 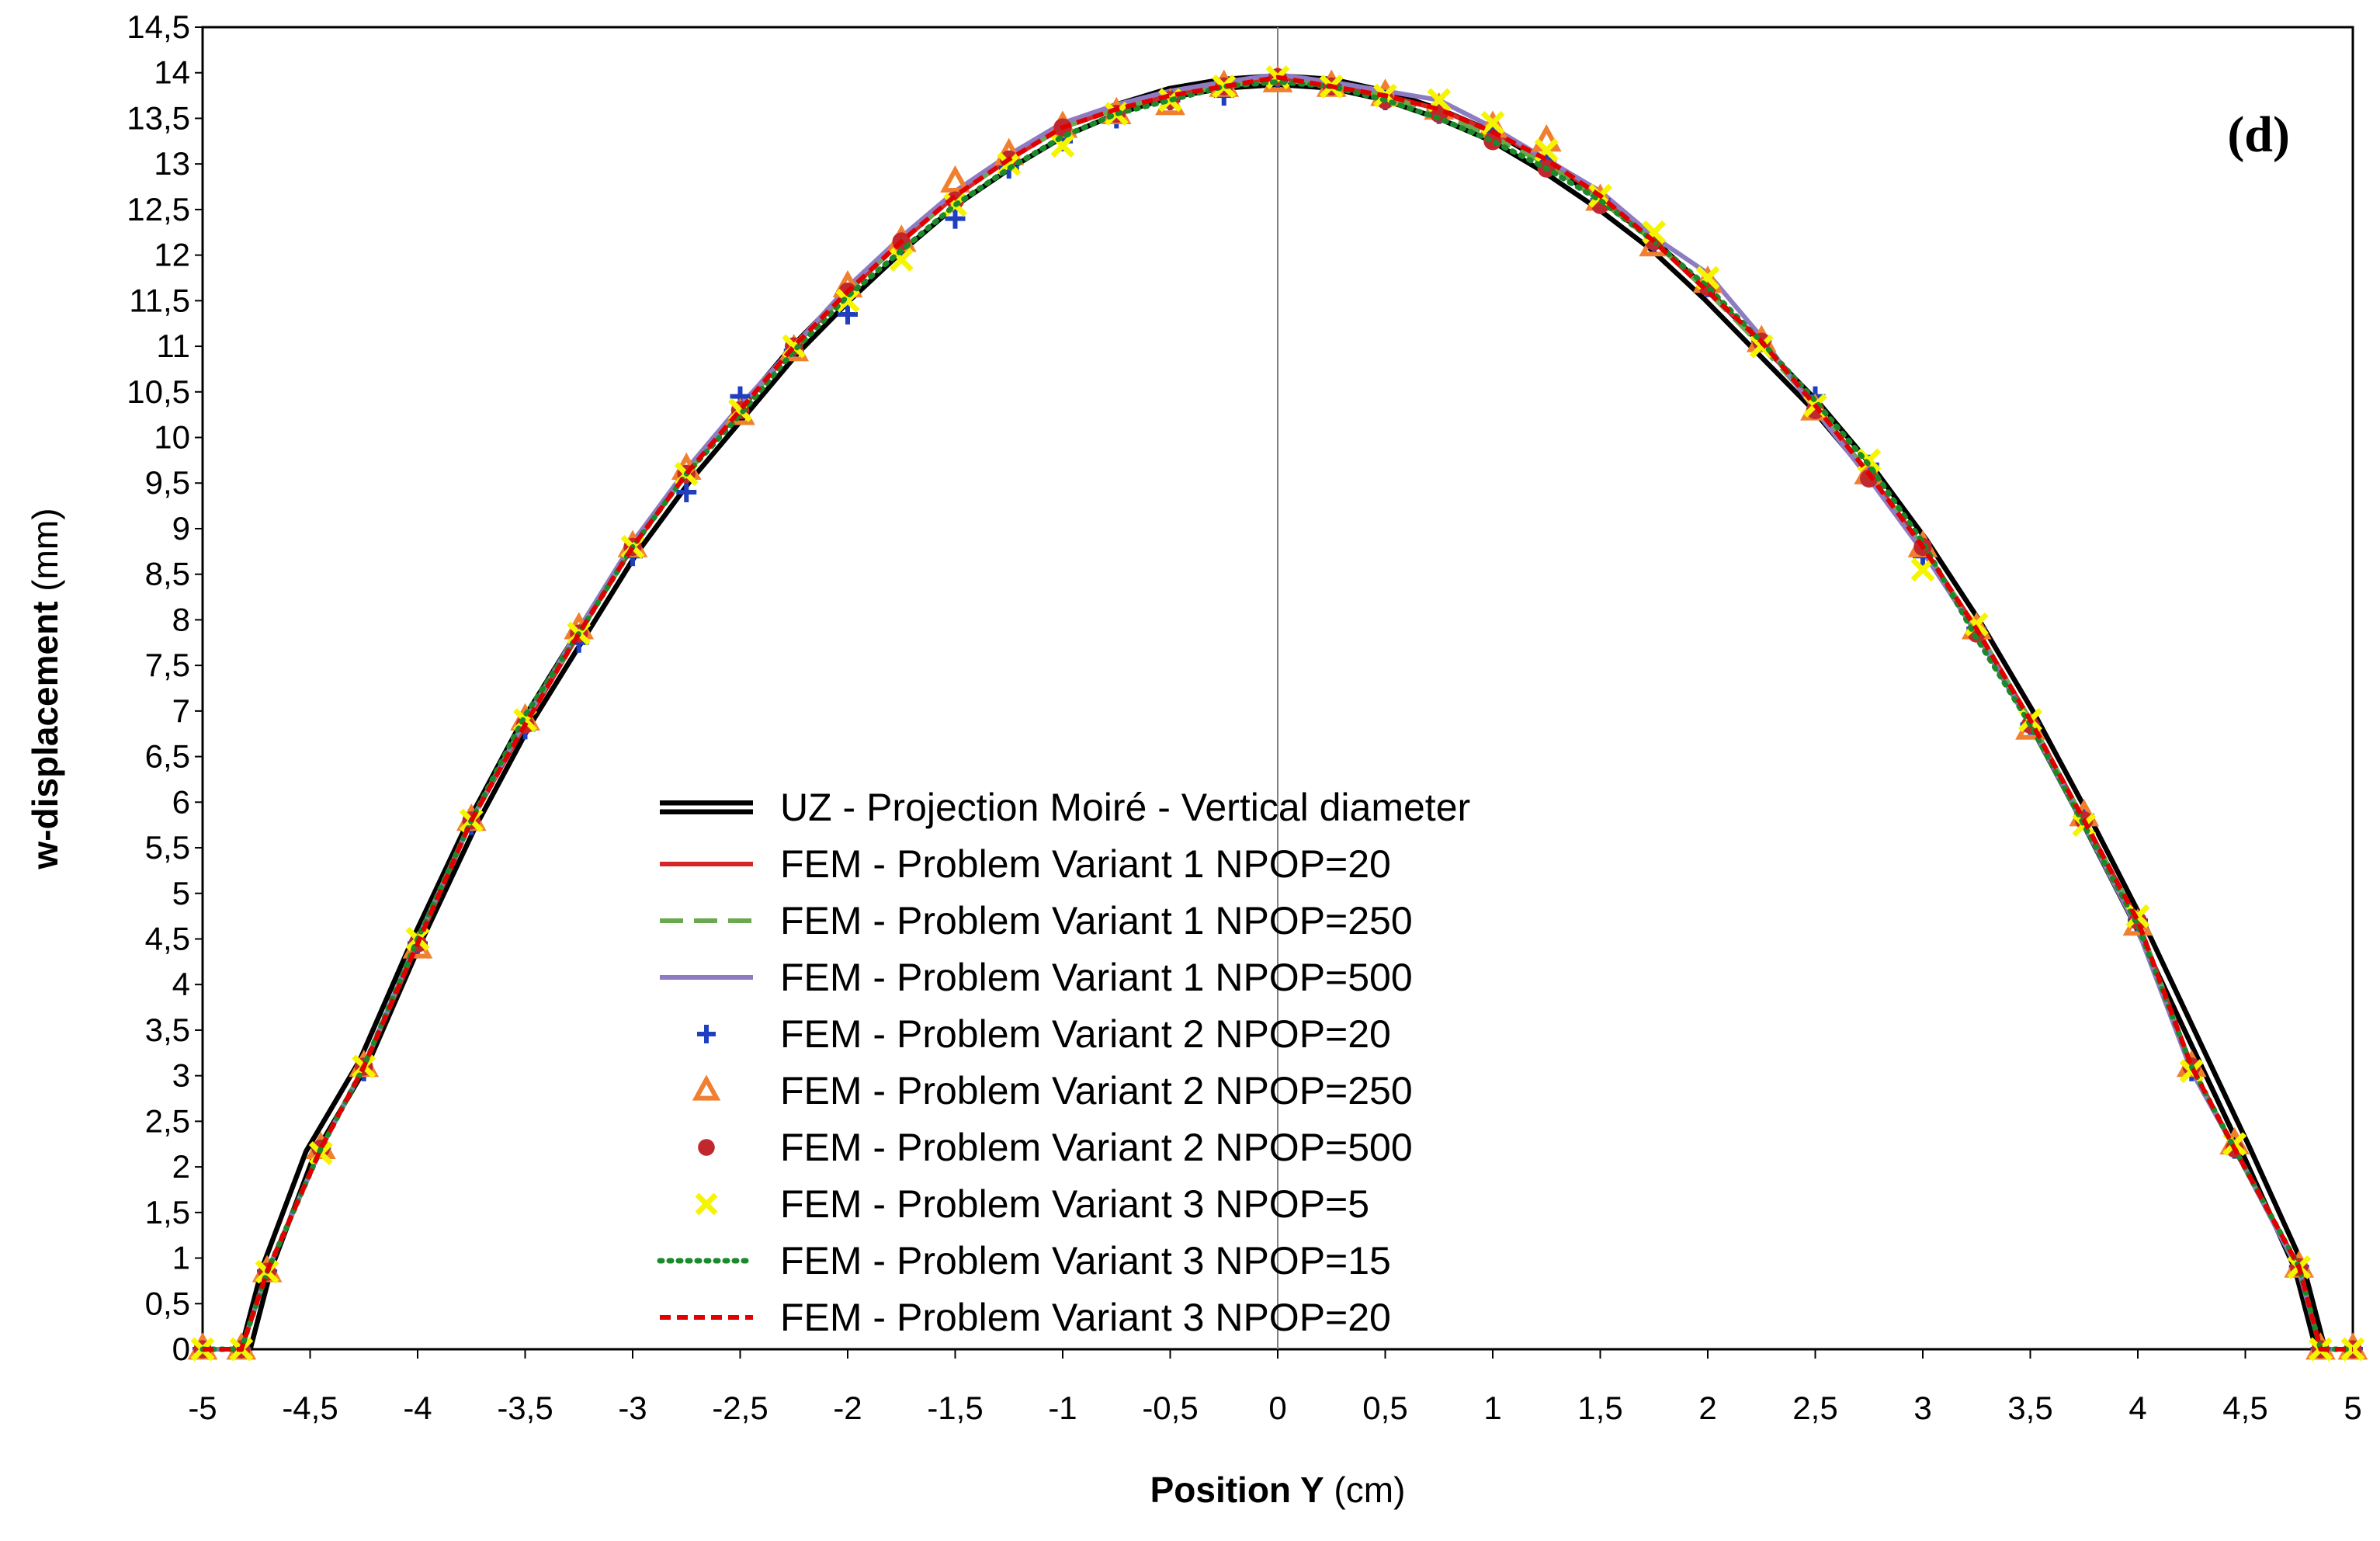 What do you see at coordinates (181, 710) in the screenshot?
I see `y-tick-label: 7` at bounding box center [181, 710].